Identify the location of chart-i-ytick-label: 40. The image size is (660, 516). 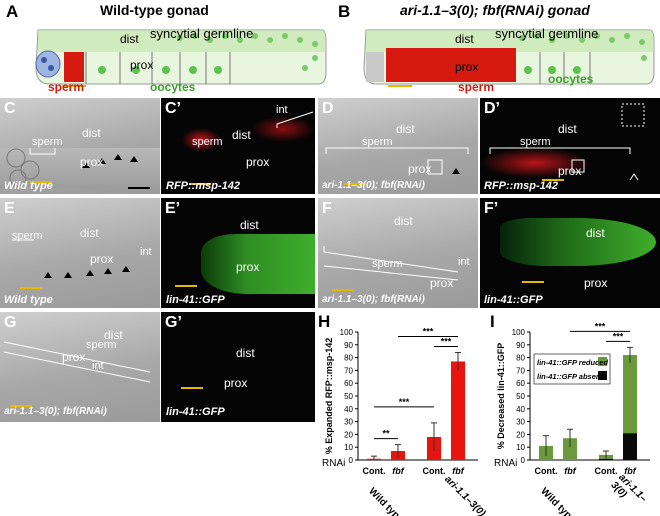
(520, 409).